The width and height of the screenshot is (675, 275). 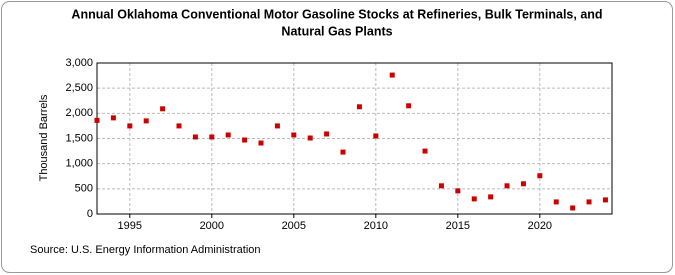 What do you see at coordinates (294, 226) in the screenshot?
I see `x-tick-label: 2005` at bounding box center [294, 226].